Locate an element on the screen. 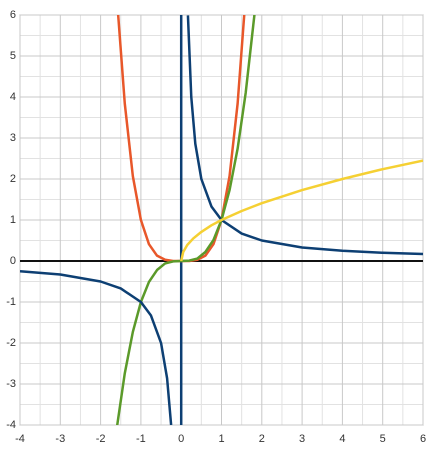 This screenshot has height=450, width=436. y-tick-label: 4 is located at coordinates (13, 97).